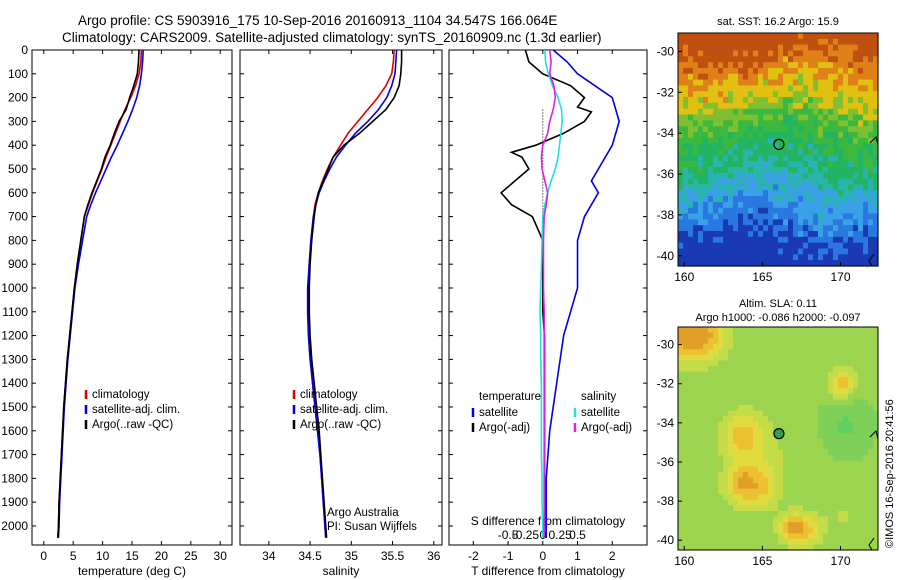 This screenshot has height=580, width=900. I want to click on x-tick-label: 10, so click(103, 556).